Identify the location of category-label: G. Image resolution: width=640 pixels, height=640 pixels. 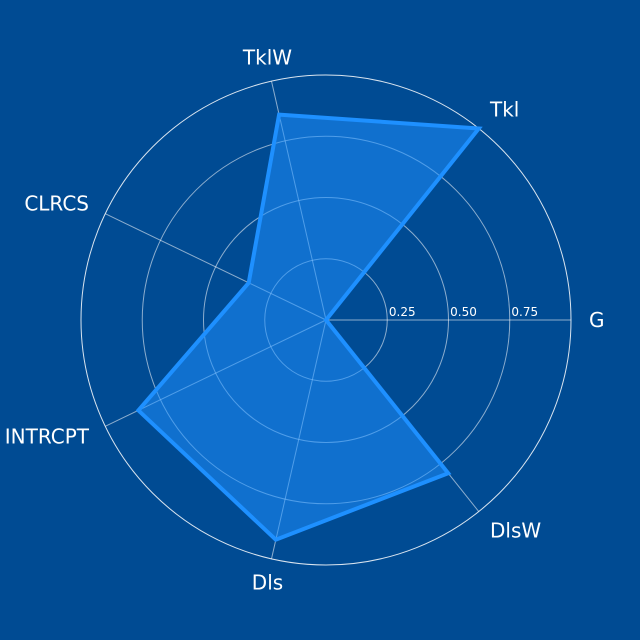
(597, 320).